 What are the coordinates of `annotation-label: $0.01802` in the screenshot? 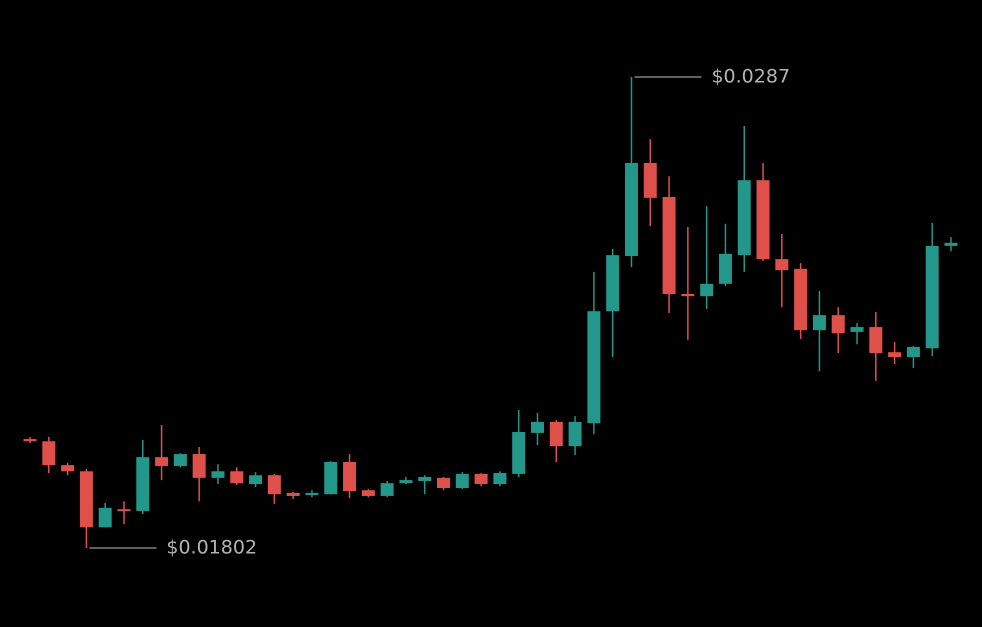 It's located at (211, 548).